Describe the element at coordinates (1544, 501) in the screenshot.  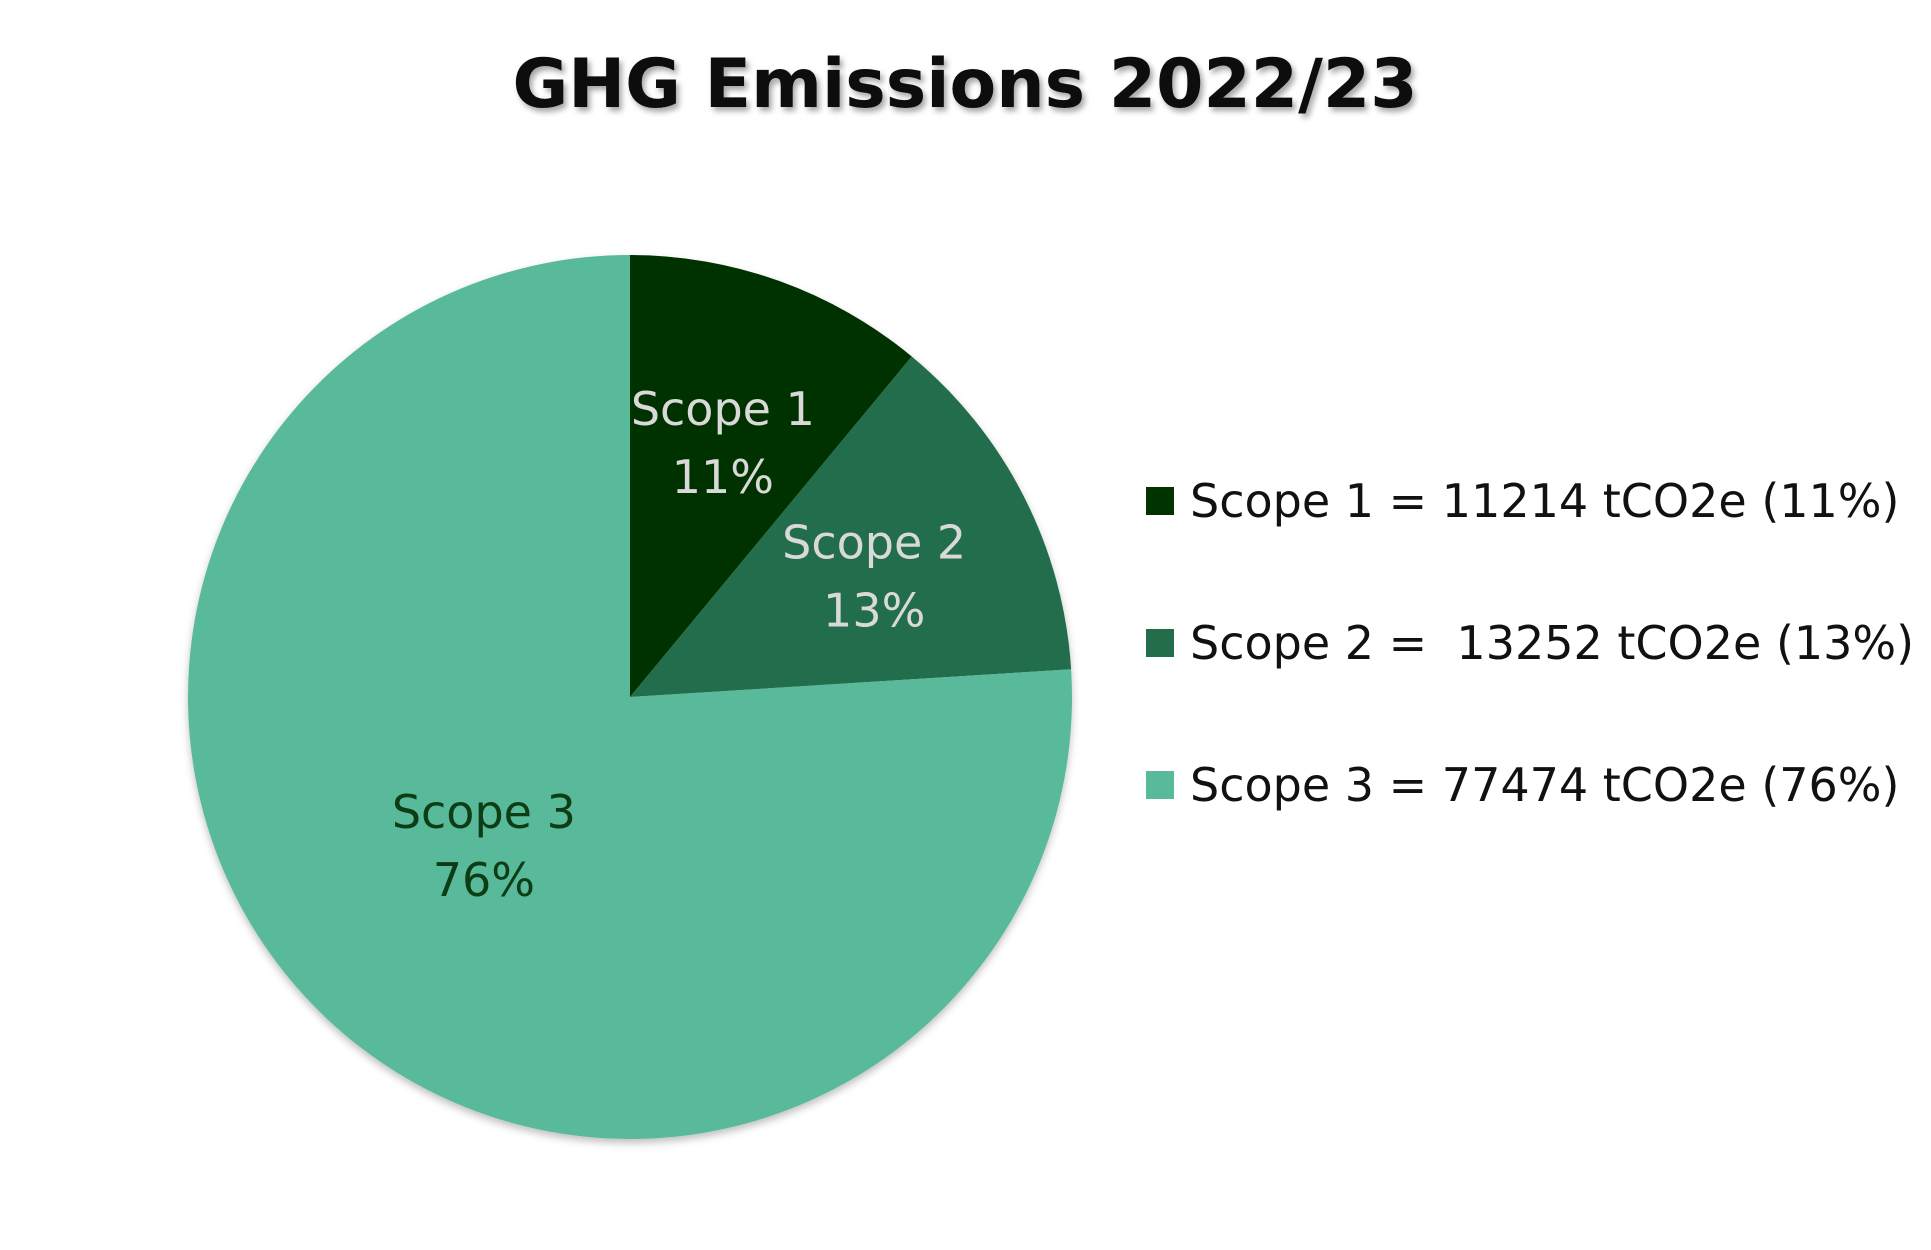
I see `legend-label-scope-1: Scope 1 = 11214 tCO2e (11%)` at that location.